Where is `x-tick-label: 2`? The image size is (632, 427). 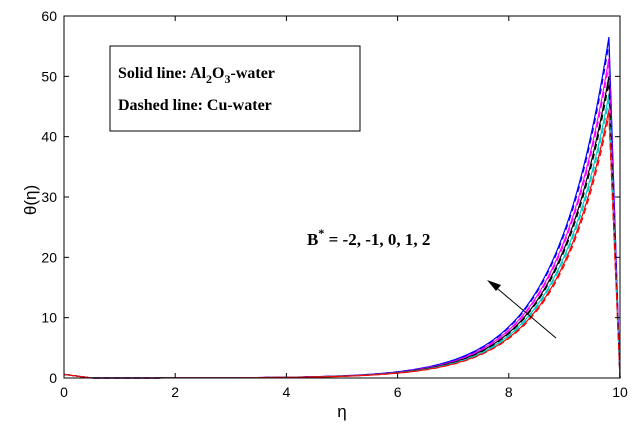
x-tick-label: 2 is located at coordinates (175, 392).